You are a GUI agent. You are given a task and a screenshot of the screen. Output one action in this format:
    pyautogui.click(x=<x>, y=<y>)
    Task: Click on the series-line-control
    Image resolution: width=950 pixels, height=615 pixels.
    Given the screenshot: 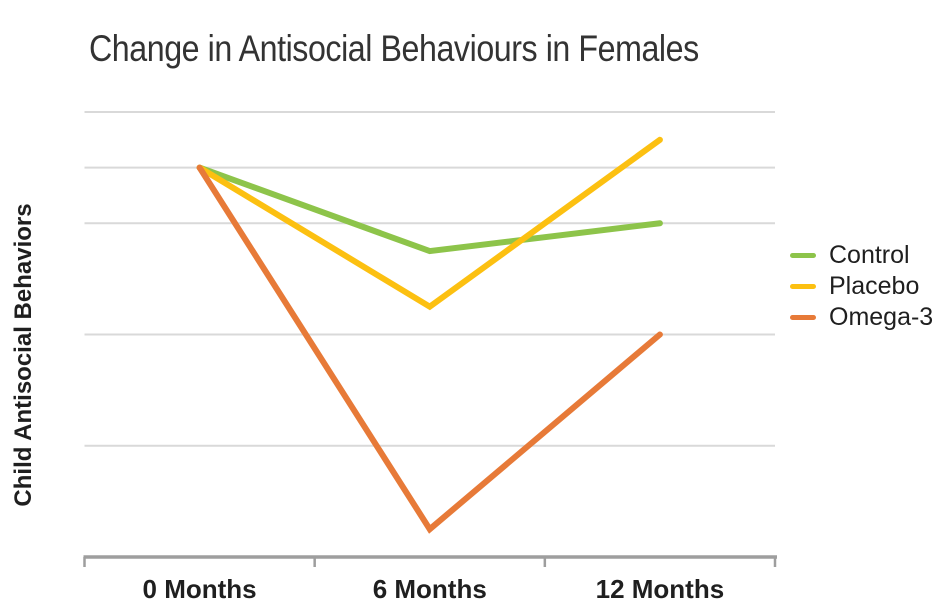 What is the action you would take?
    pyautogui.click(x=429, y=209)
    